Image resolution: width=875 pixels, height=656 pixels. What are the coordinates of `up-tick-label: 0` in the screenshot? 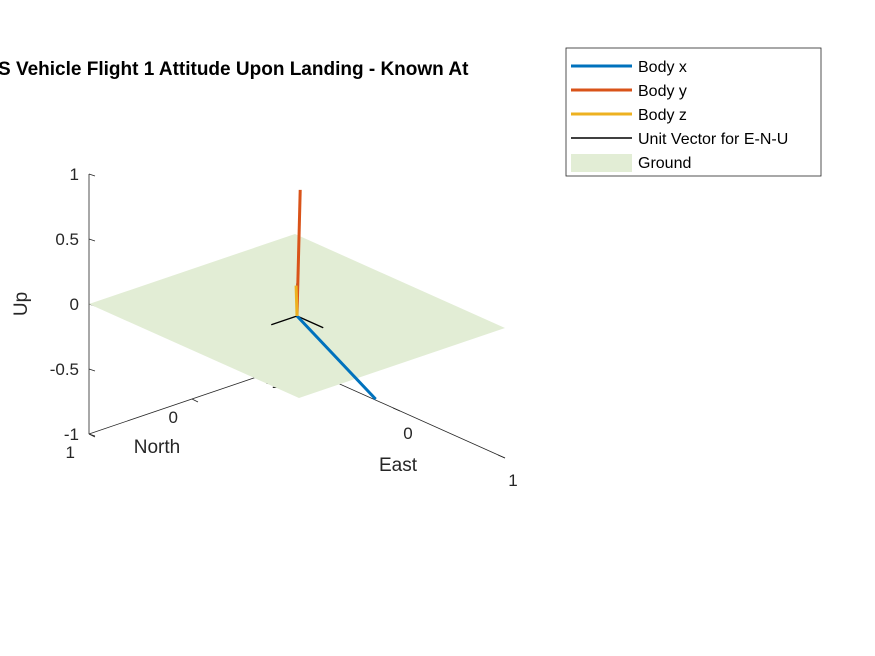 It's located at (74, 304).